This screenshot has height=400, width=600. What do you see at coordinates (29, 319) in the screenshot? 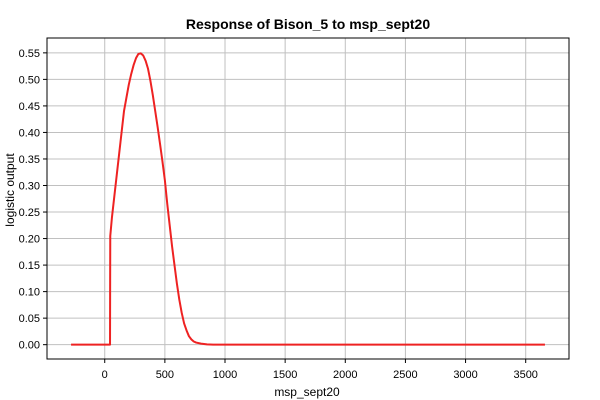
I see `y-tick-label-1: 0.05` at bounding box center [29, 319].